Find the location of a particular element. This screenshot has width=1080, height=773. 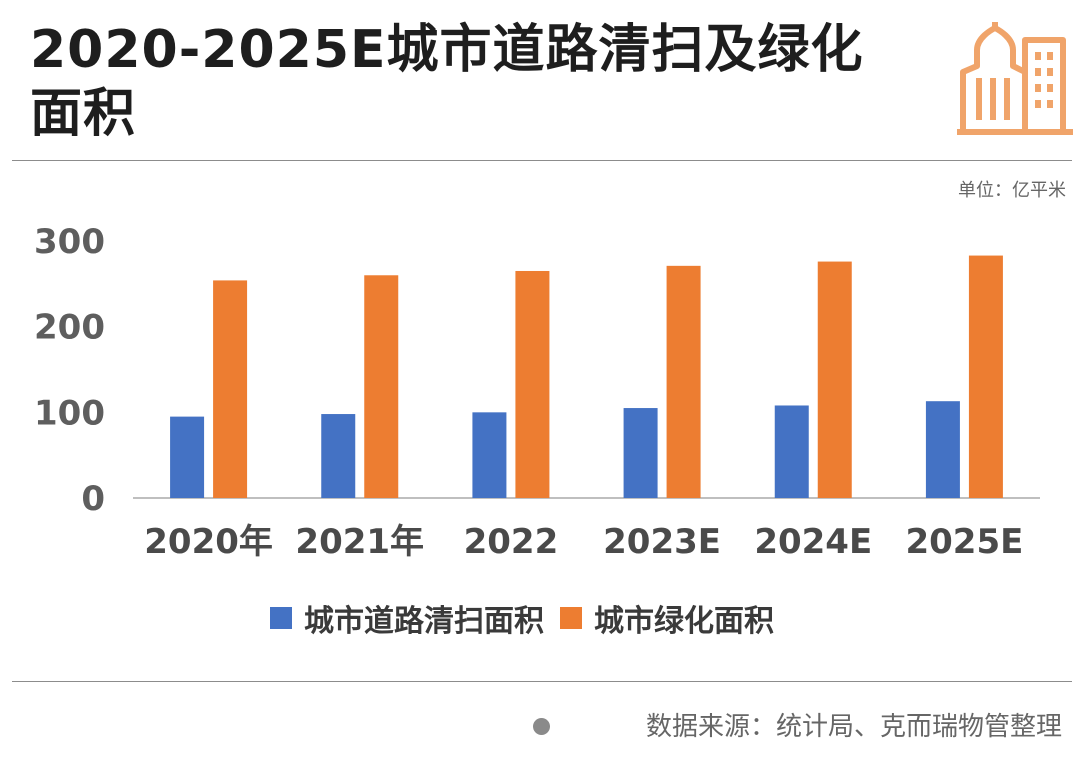

header-divider is located at coordinates (542, 160).